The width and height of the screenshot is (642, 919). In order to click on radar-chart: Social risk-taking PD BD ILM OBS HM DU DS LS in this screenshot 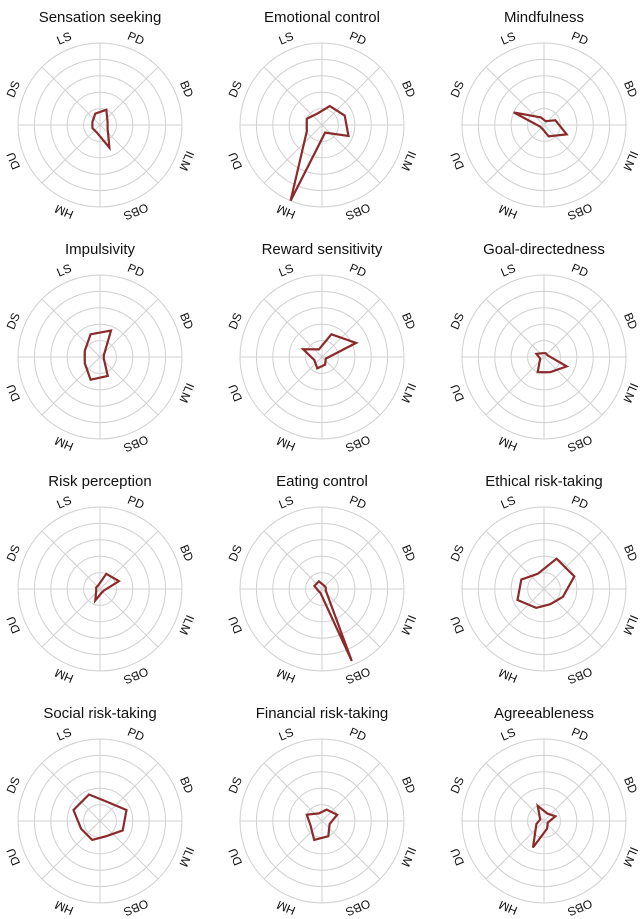, I will do `click(100, 812)`.